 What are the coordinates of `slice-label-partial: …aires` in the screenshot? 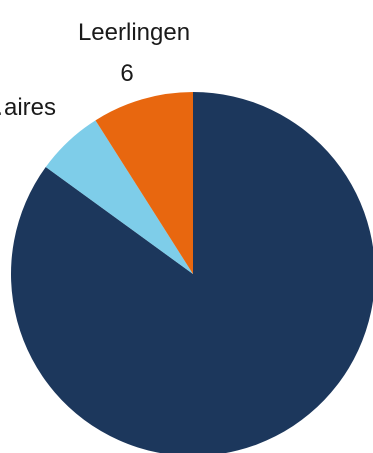 It's located at (28, 107).